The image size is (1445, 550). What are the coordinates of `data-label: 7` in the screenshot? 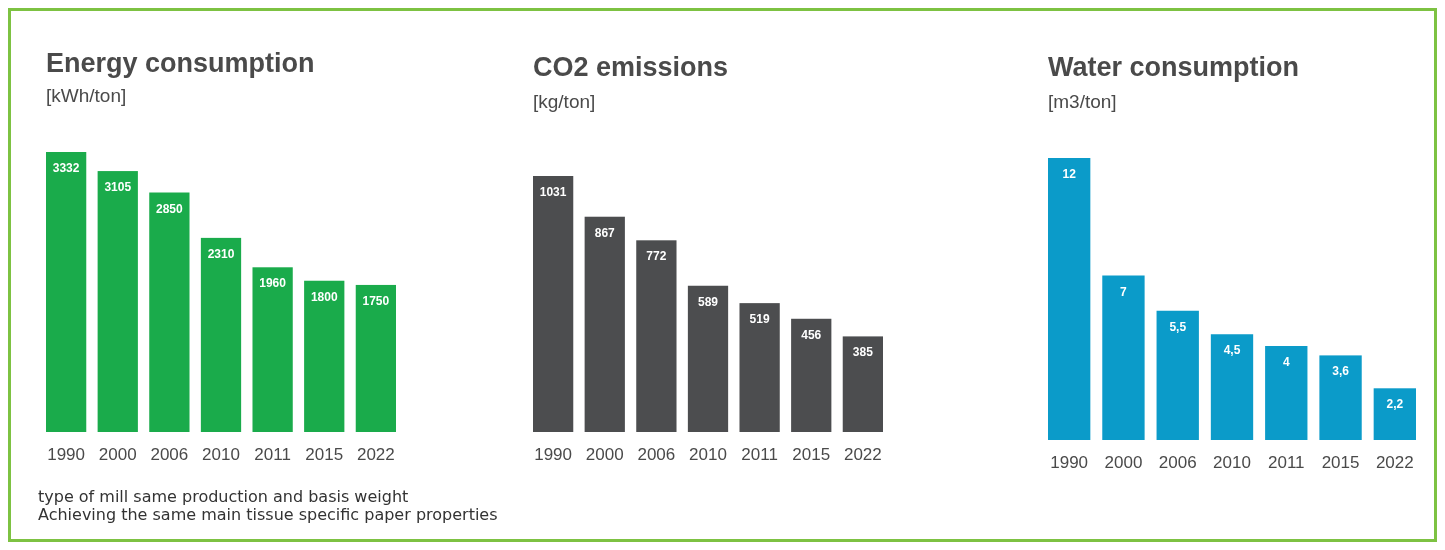 It's located at (1124, 291).